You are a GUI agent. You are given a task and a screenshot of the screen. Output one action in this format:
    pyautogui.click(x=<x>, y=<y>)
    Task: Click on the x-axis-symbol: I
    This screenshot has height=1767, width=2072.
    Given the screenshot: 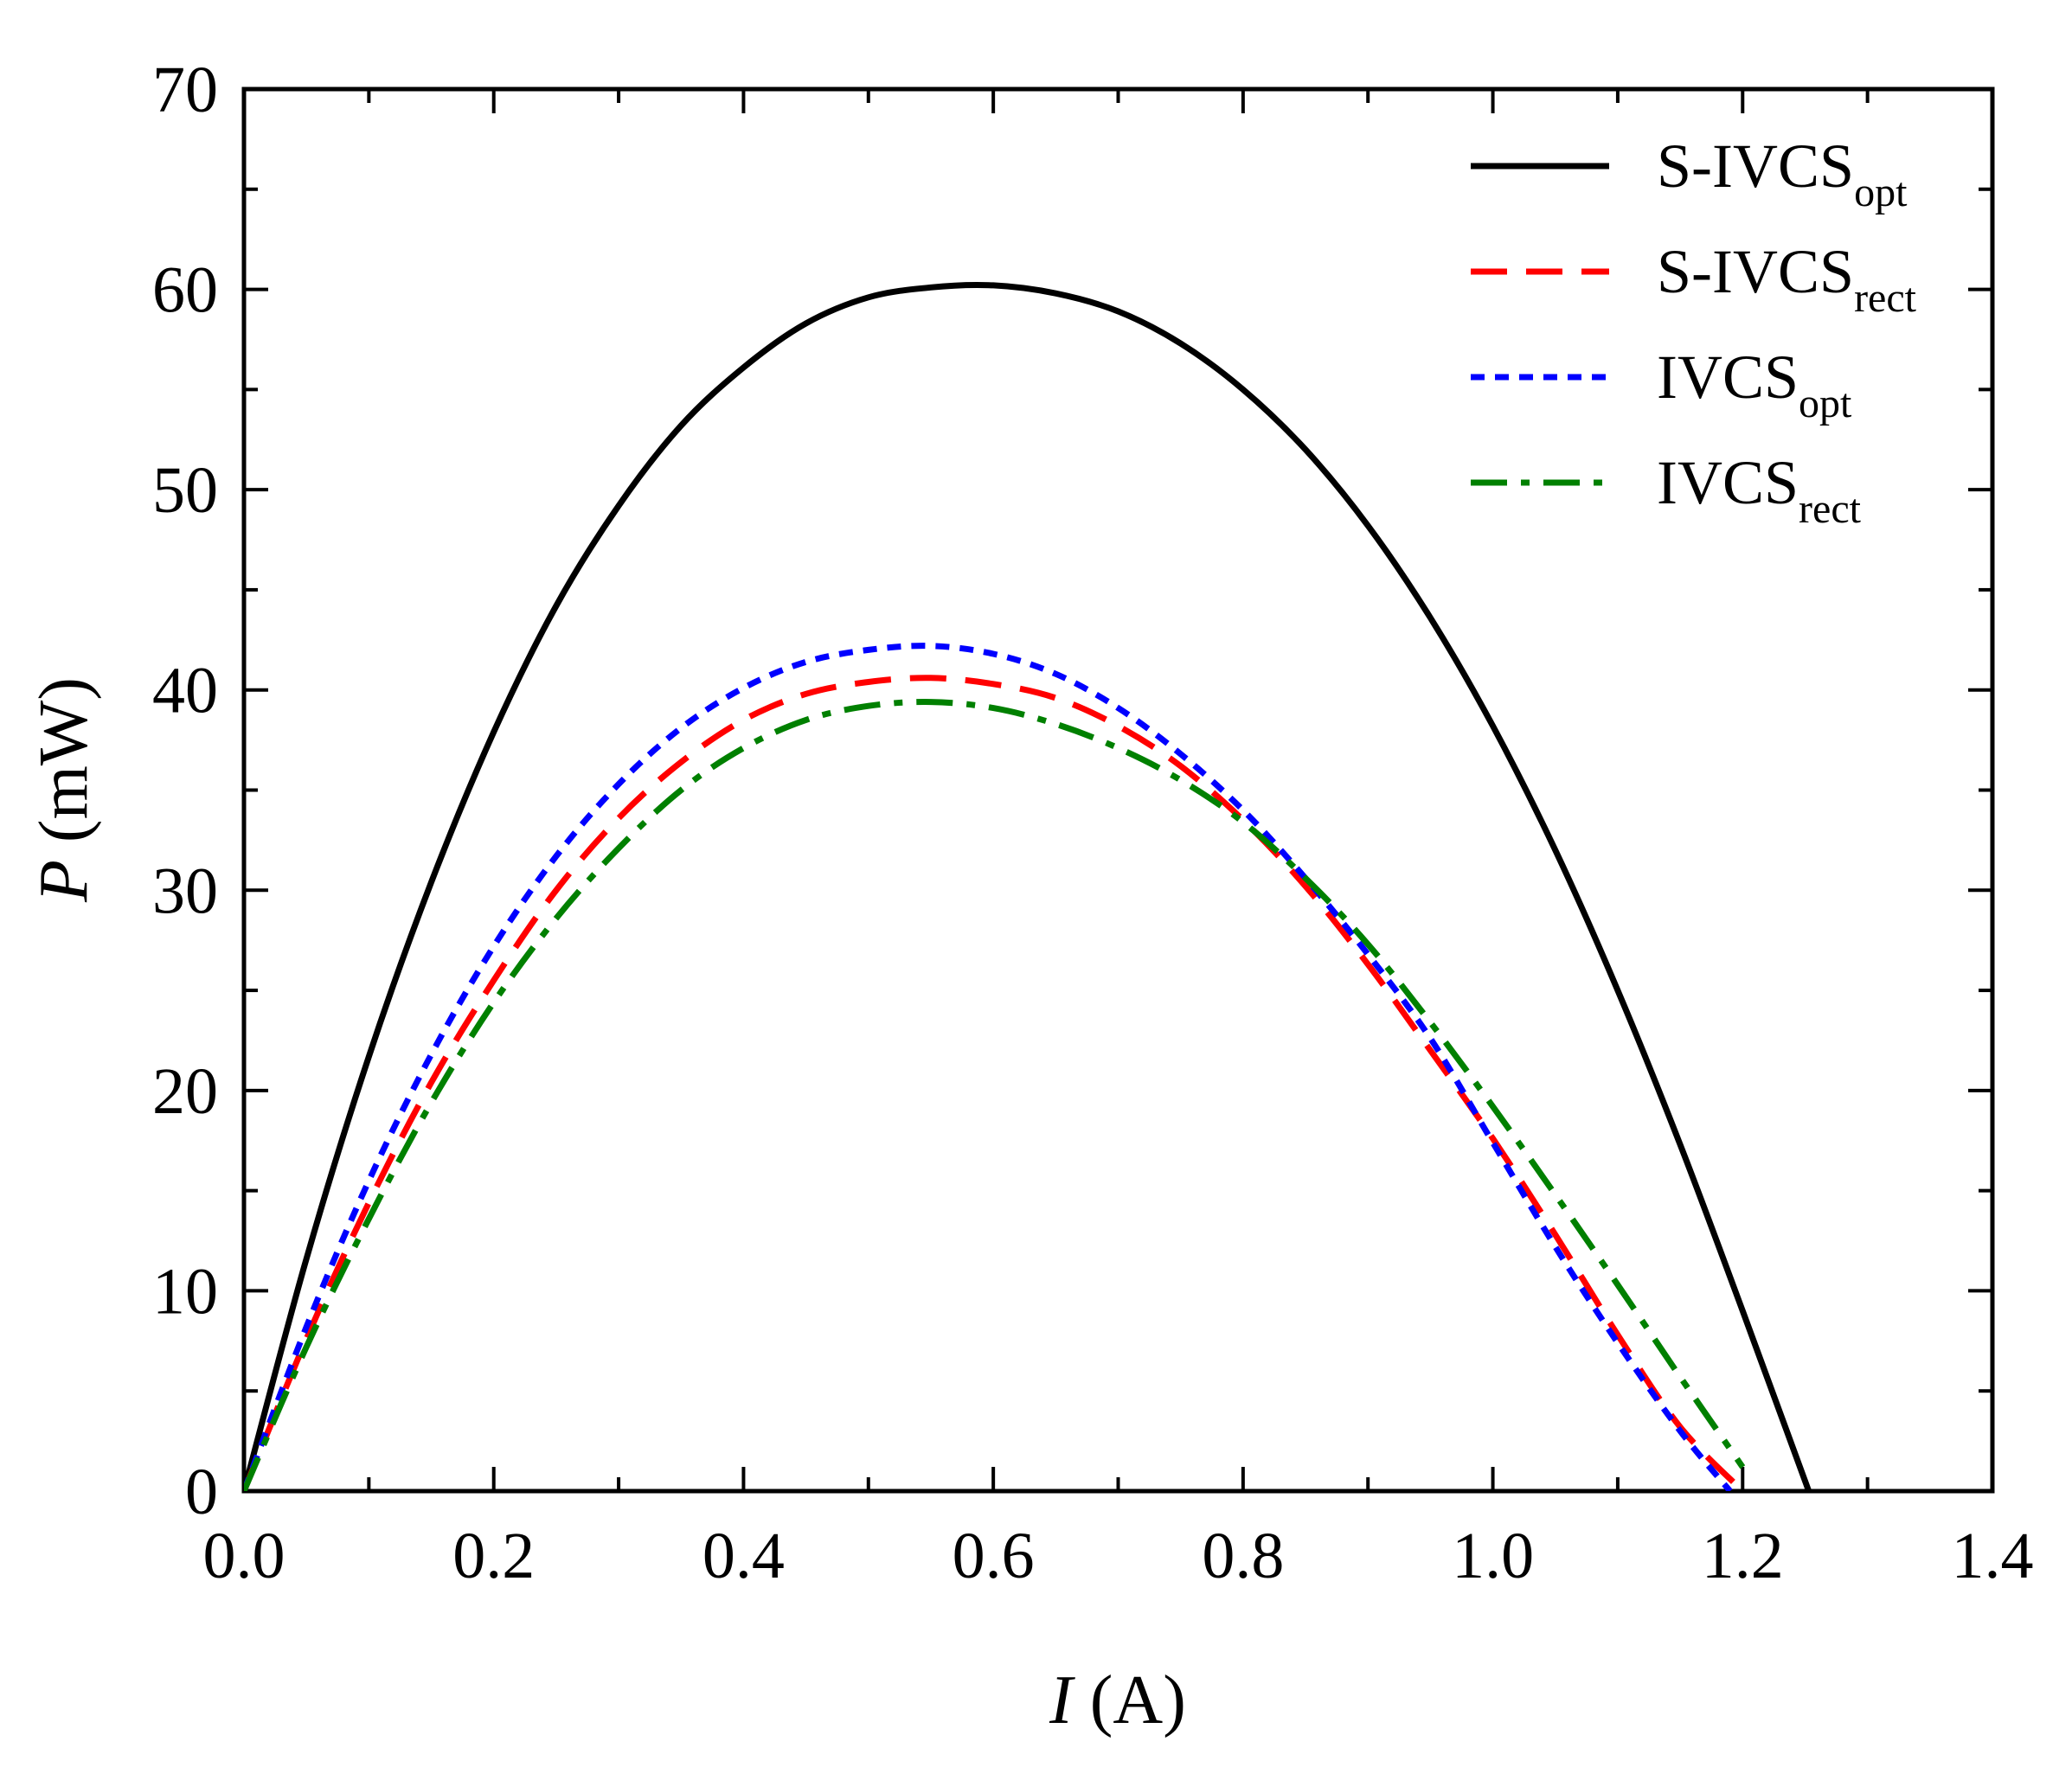 What is the action you would take?
    pyautogui.click(x=1062, y=1700)
    